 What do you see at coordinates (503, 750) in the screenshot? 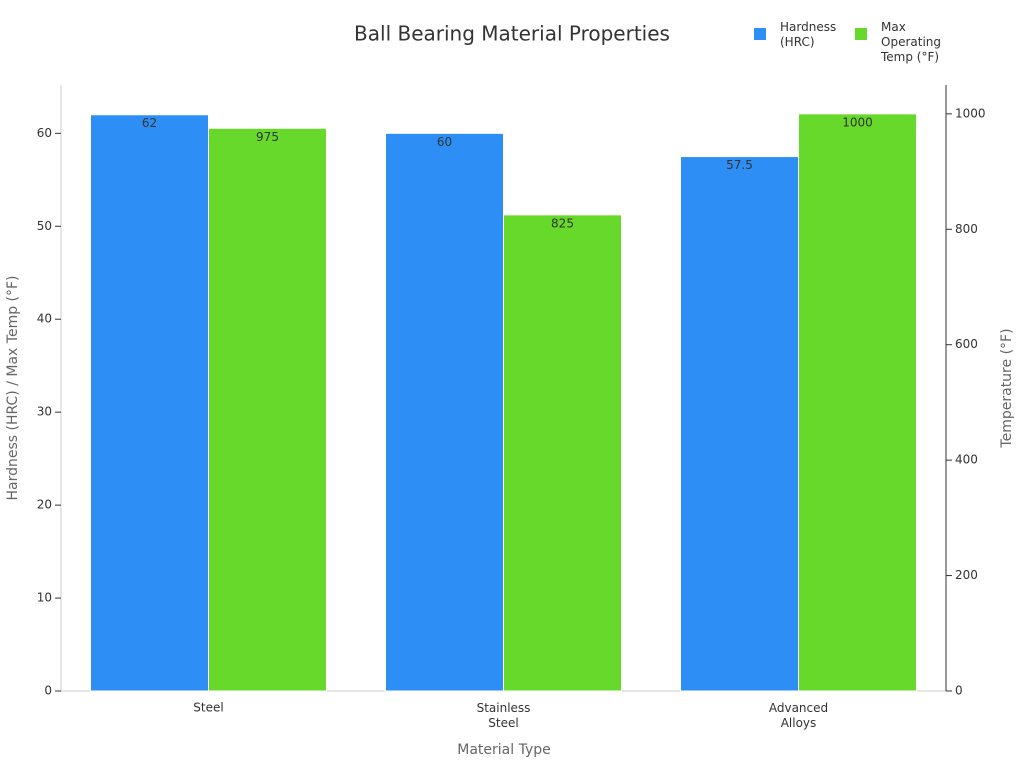
I see `x-axis-title: Material Type` at bounding box center [503, 750].